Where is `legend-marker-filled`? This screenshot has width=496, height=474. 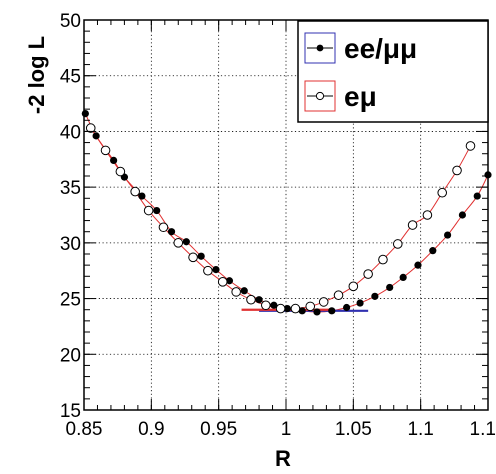
legend-marker-filled is located at coordinates (320, 48).